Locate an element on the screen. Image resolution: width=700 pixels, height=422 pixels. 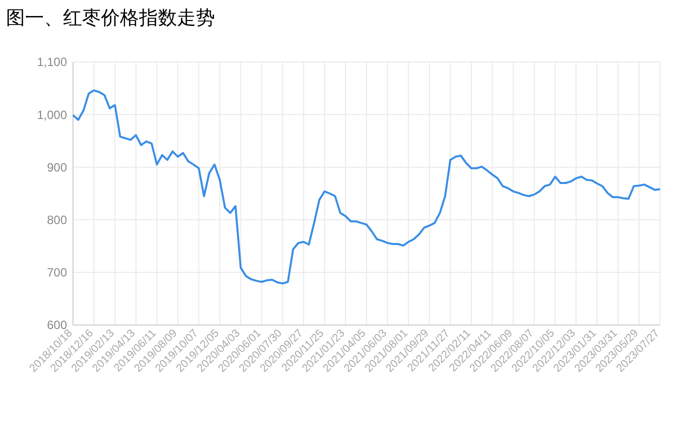
chart-title: 图一、红枣价格指数走势 is located at coordinates (110, 18).